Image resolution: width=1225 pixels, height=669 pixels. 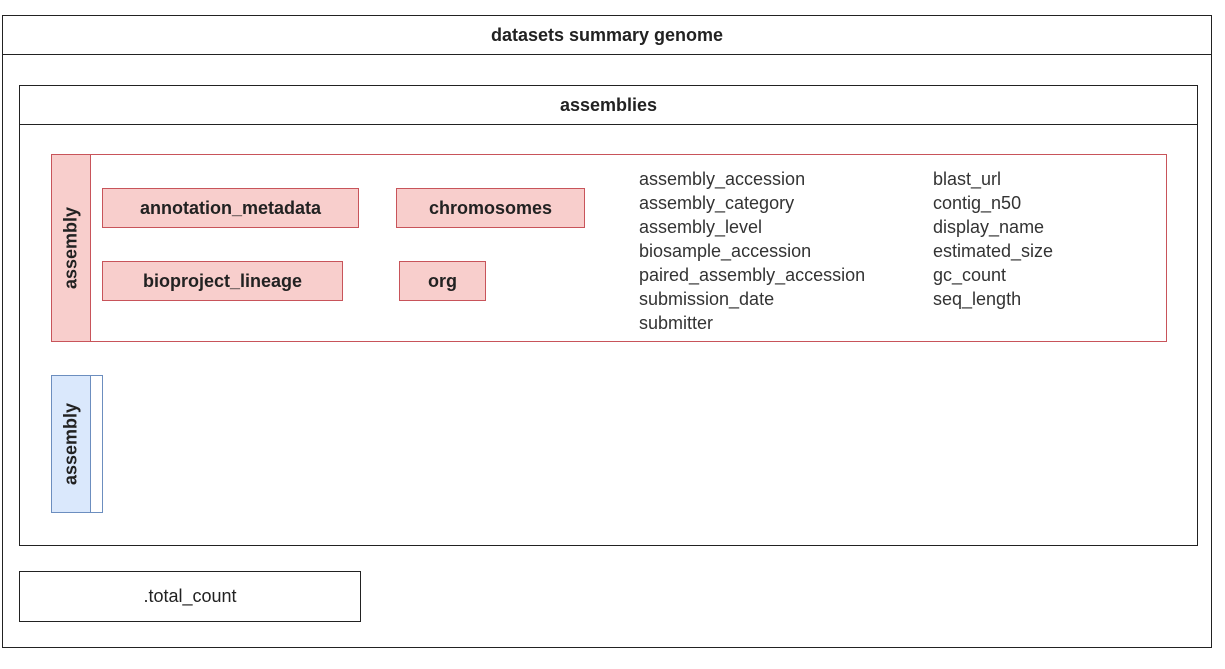 I want to click on field-item: biosample_accession, so click(x=725, y=251).